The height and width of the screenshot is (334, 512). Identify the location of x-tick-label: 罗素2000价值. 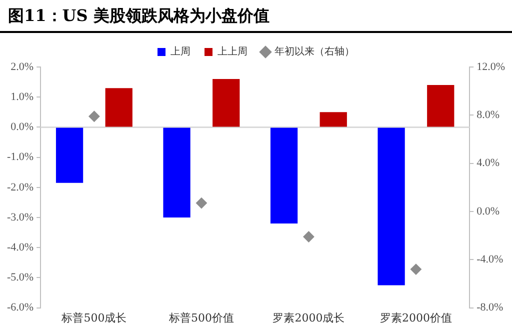
(416, 317).